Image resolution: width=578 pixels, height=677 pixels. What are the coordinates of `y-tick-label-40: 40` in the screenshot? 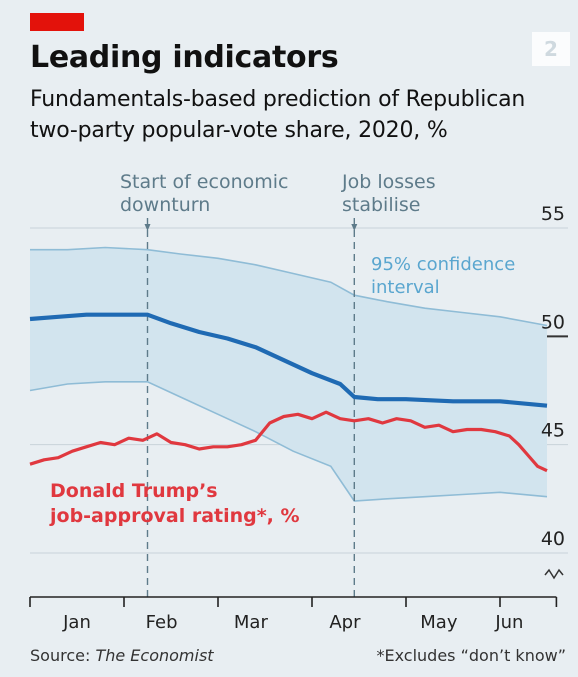 It's located at (553, 539).